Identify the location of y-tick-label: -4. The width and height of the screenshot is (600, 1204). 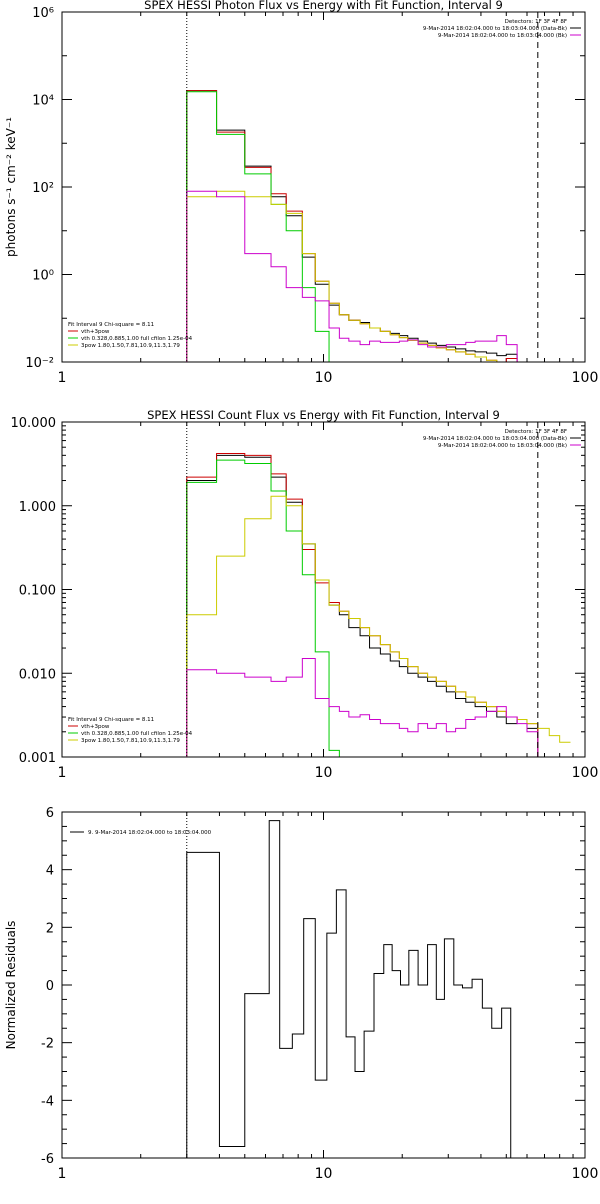
(47, 1101).